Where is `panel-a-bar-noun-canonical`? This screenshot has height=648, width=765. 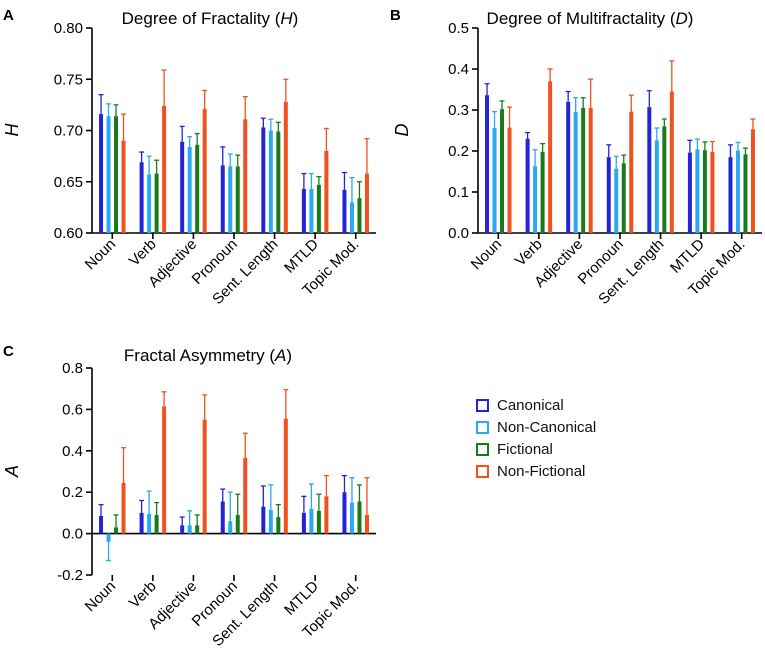 panel-a-bar-noun-canonical is located at coordinates (101, 173).